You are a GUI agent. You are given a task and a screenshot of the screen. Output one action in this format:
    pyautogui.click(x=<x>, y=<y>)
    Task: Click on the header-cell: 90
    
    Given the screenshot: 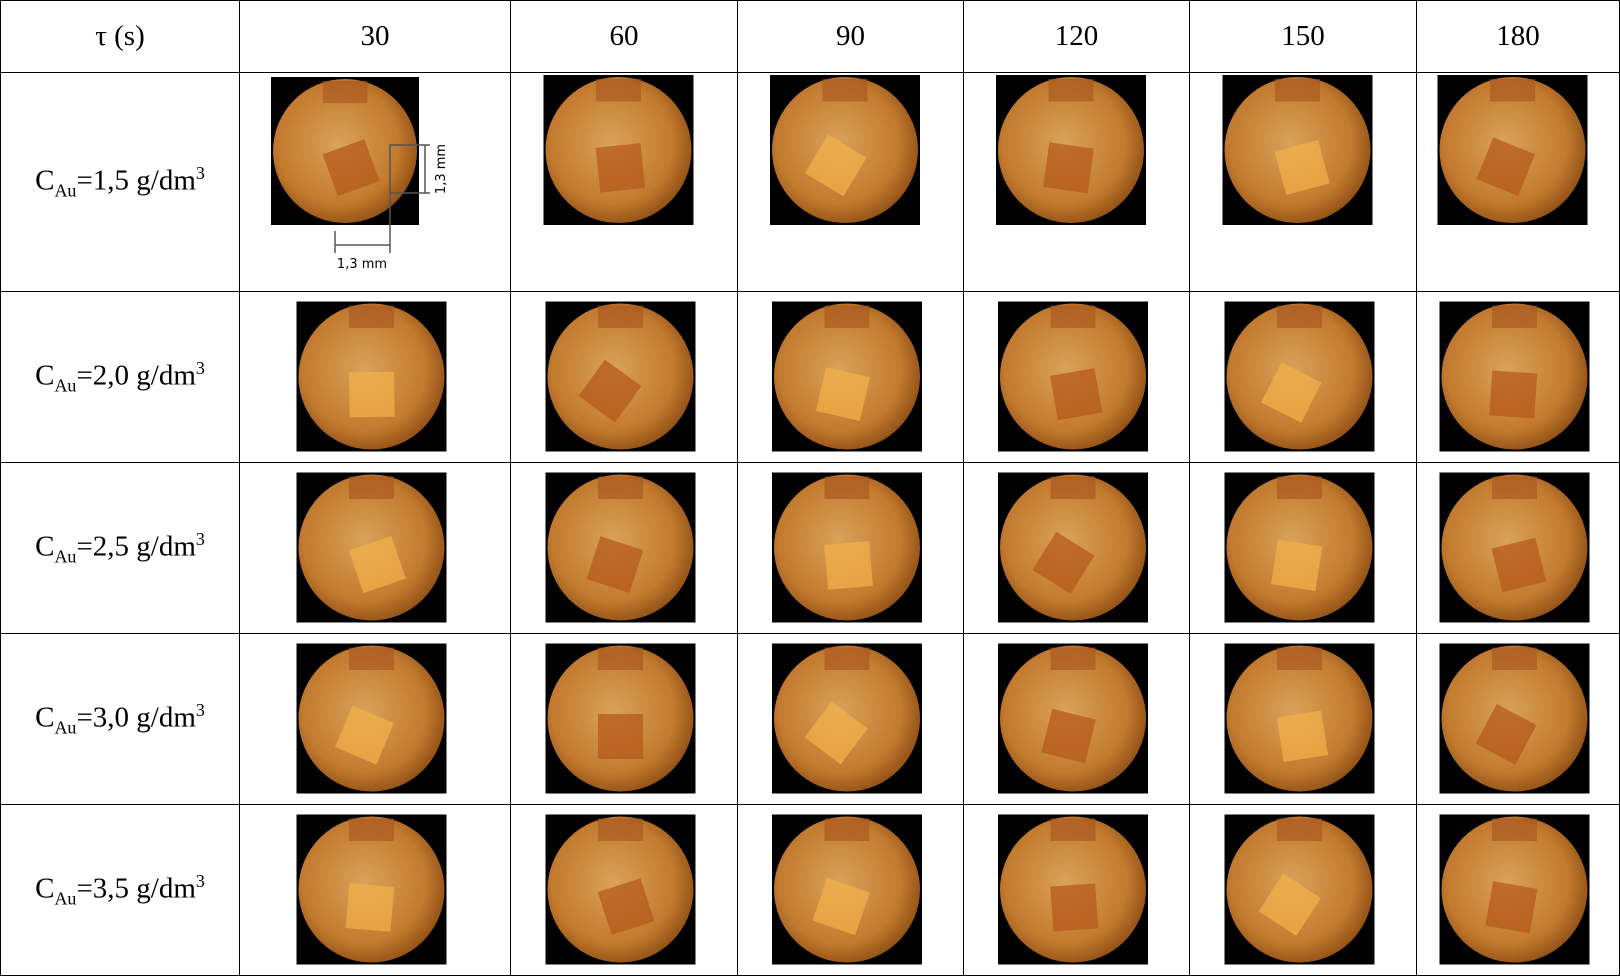 What is the action you would take?
    pyautogui.click(x=850, y=36)
    